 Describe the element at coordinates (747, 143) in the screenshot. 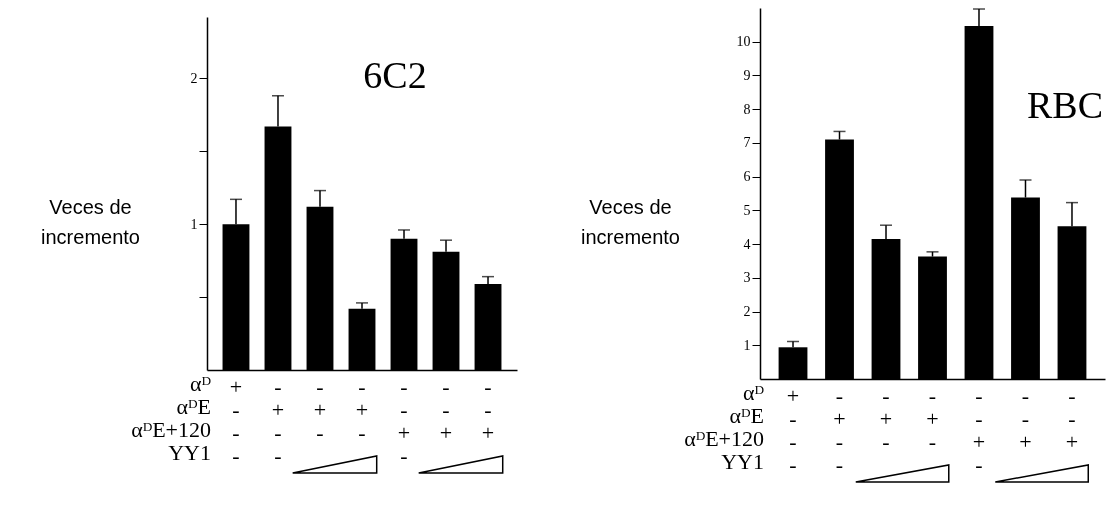

I see `y-tick-label: 7` at that location.